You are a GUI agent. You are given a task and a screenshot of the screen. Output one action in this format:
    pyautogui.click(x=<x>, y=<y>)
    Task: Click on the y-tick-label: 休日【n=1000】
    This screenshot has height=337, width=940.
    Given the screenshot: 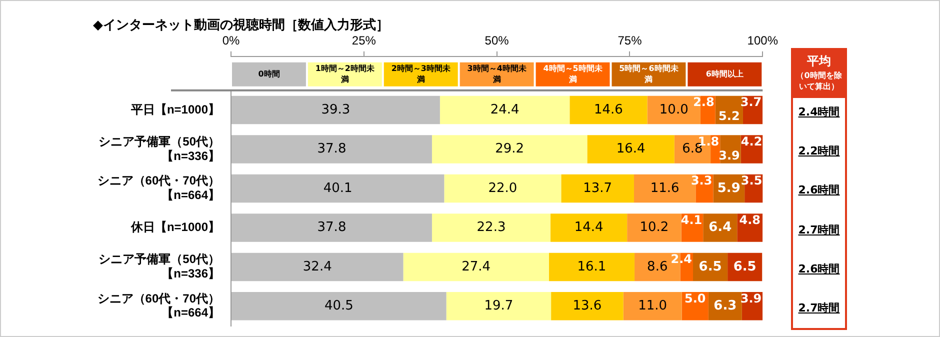 What is the action you would take?
    pyautogui.click(x=175, y=227)
    